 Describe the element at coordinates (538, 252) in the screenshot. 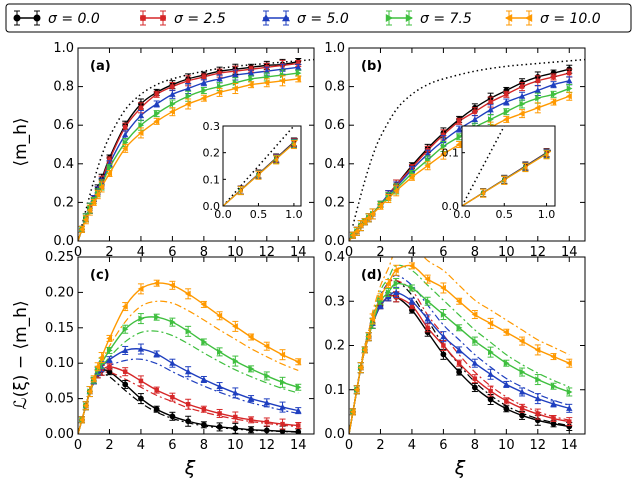

I see `x-tick-label: 12` at that location.